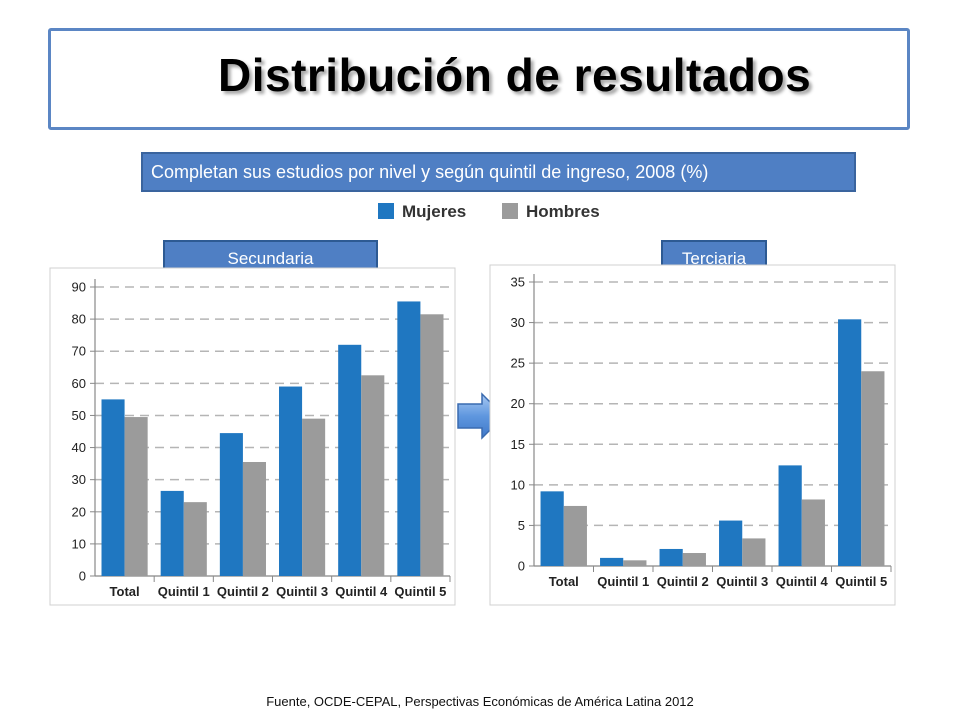 This screenshot has height=720, width=960. What do you see at coordinates (510, 211) in the screenshot?
I see `legend-swatch-hombres` at bounding box center [510, 211].